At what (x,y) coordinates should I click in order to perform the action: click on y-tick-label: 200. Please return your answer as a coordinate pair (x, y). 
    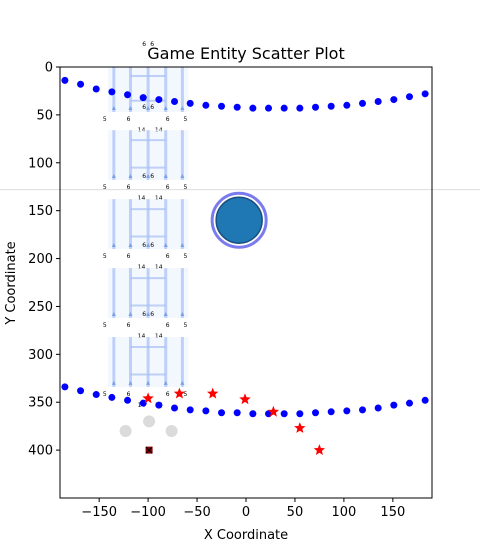
    Looking at the image, I should click on (40, 259).